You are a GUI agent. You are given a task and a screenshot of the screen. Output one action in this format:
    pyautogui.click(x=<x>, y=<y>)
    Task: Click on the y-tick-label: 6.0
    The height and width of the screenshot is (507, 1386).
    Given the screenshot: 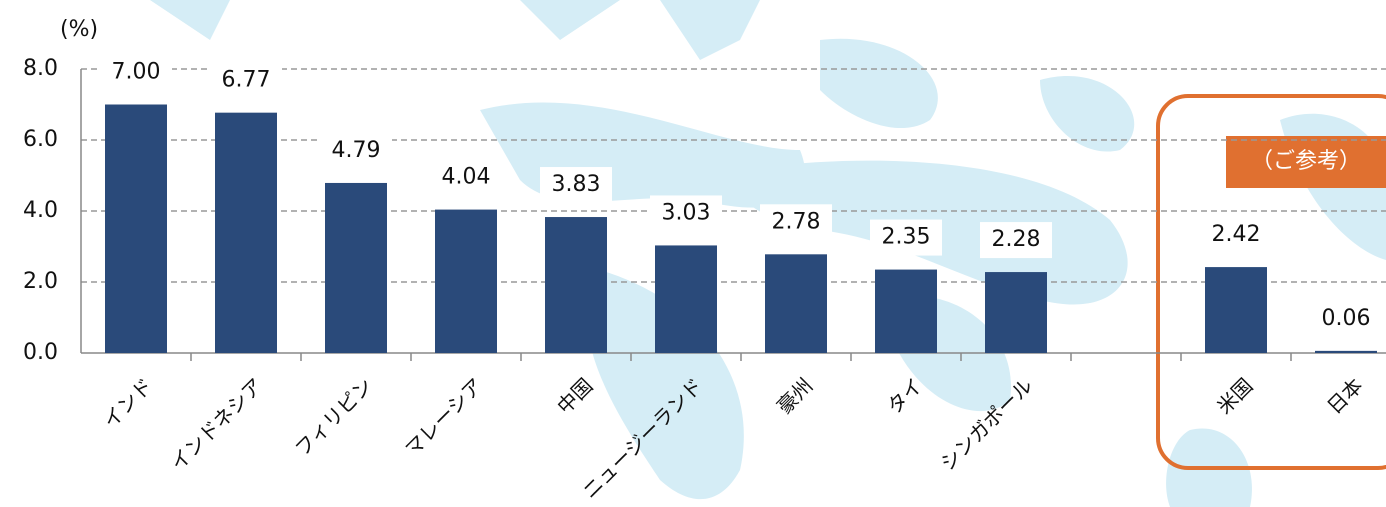 What is the action you would take?
    pyautogui.click(x=40, y=139)
    